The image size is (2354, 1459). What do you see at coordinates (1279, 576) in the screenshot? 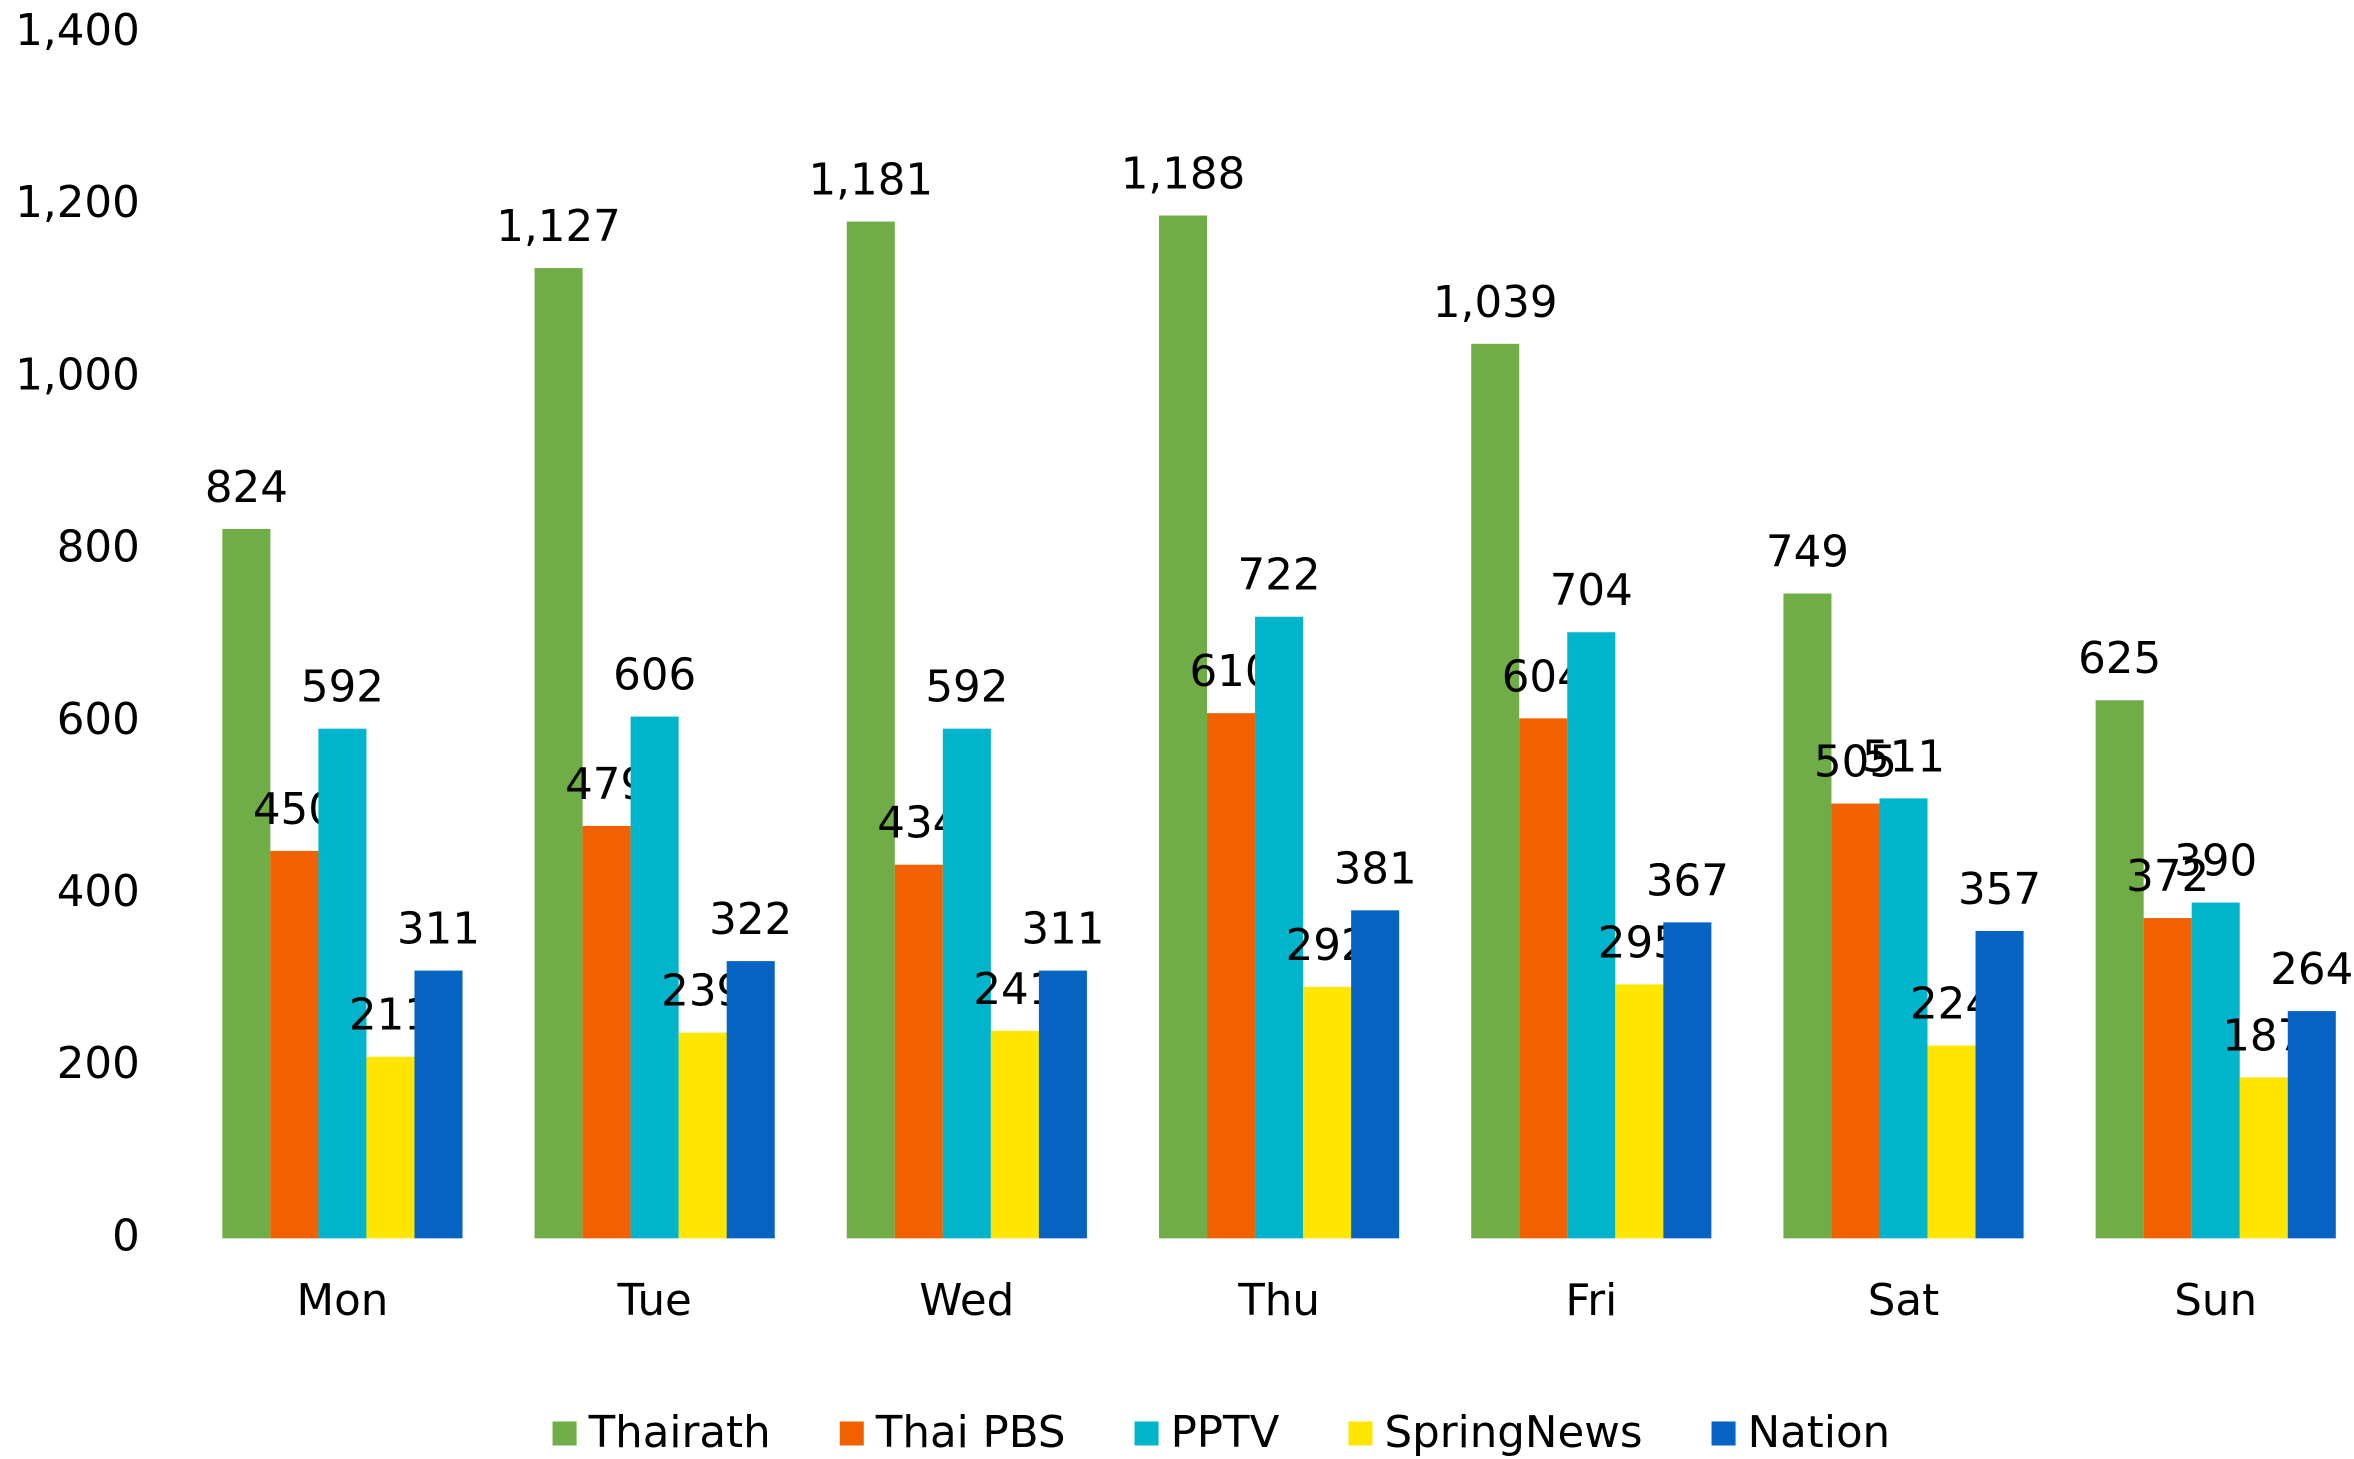
I see `data-label: 722` at bounding box center [1279, 576].